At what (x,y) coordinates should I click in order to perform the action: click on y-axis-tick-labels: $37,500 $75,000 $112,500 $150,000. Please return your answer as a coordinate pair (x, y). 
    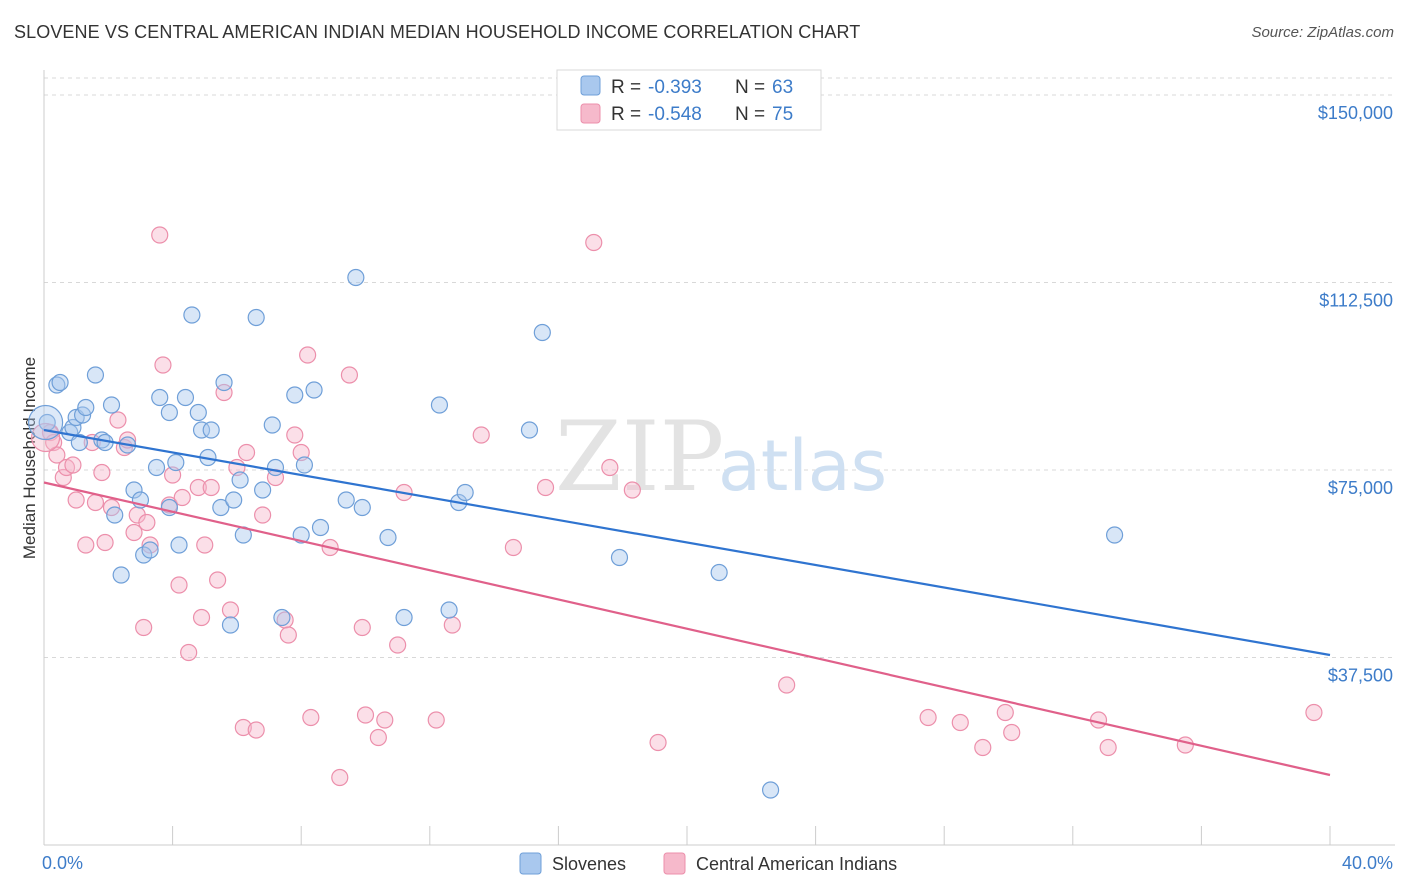
    Looking at the image, I should click on (1355, 394).